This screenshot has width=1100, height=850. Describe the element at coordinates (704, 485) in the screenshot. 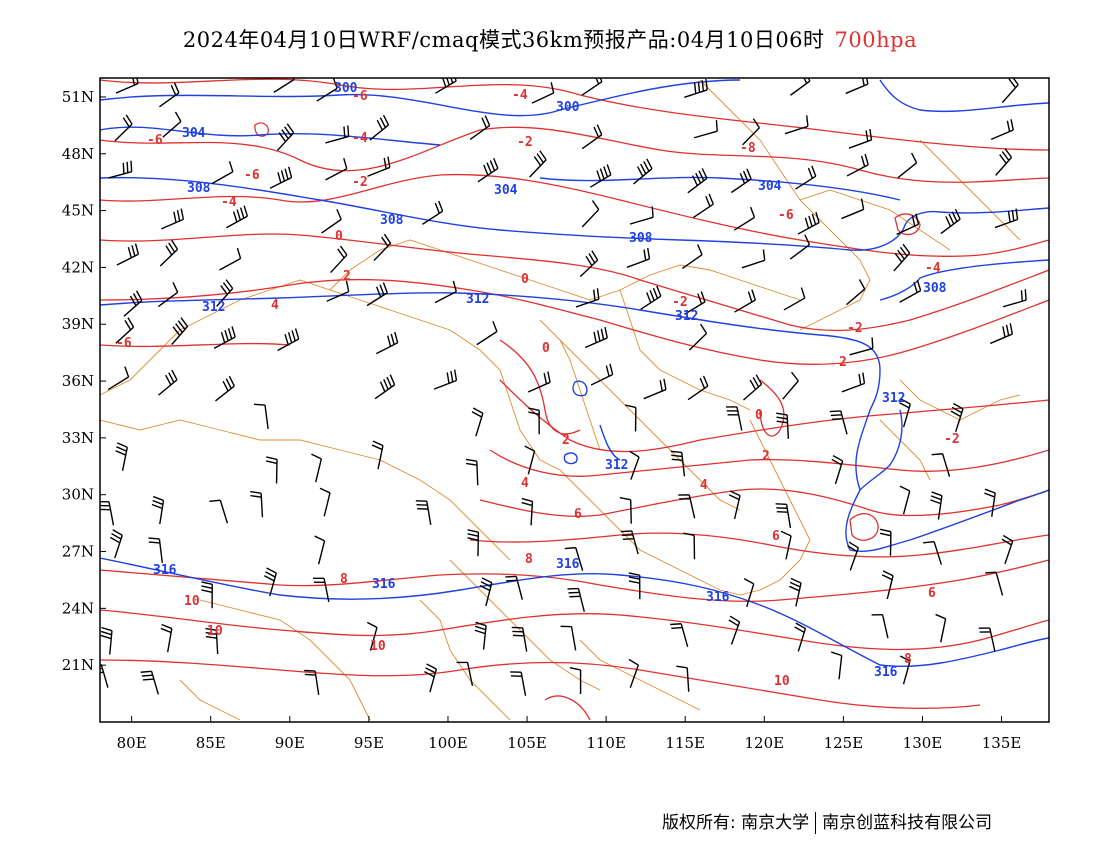

I see `temp-label: 4` at that location.